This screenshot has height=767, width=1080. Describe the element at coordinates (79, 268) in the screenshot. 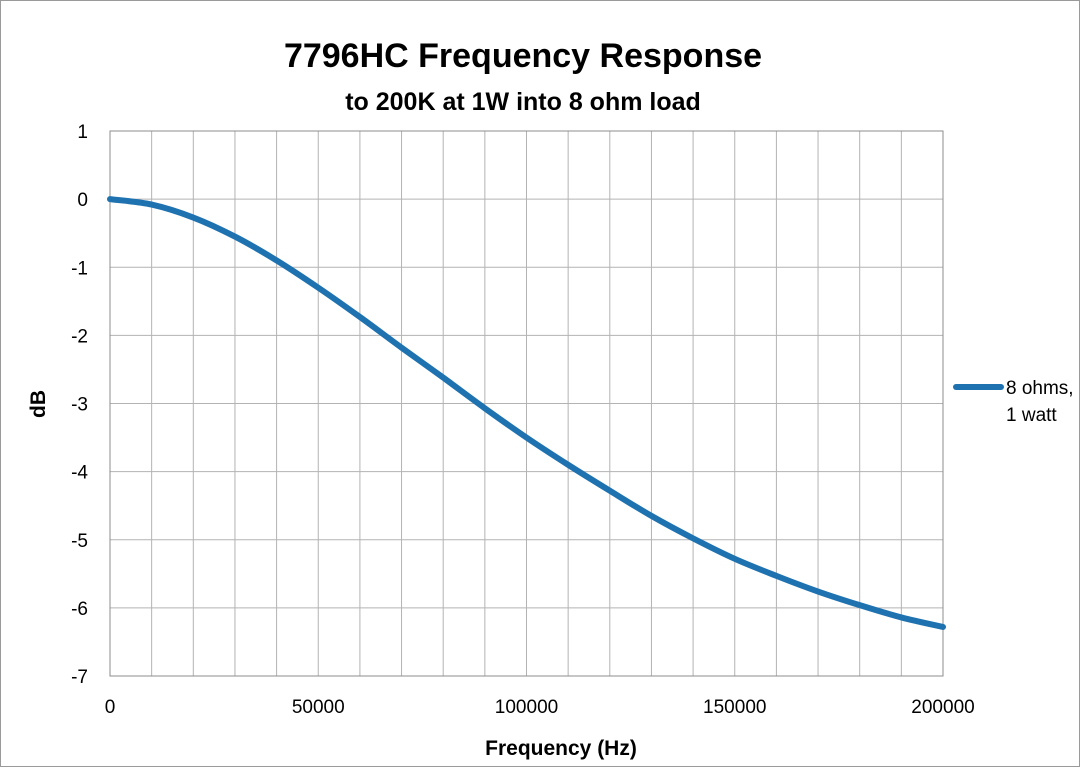

I see `y-tick-label: -1` at that location.